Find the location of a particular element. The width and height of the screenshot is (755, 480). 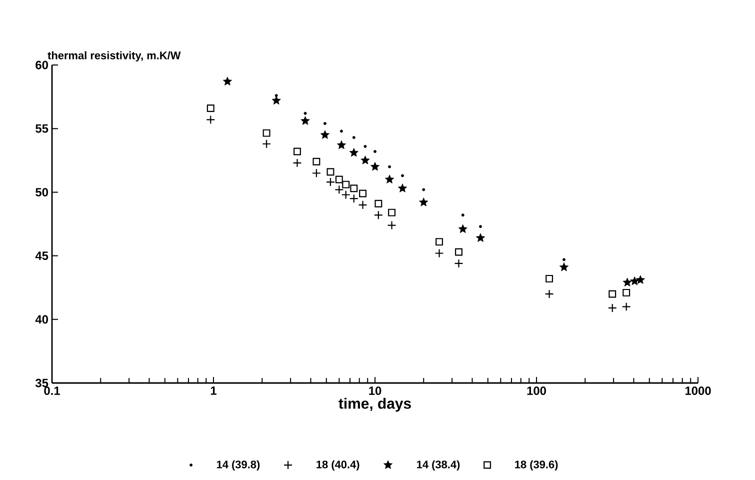

legend-label: 18 (39.6) is located at coordinates (536, 465).